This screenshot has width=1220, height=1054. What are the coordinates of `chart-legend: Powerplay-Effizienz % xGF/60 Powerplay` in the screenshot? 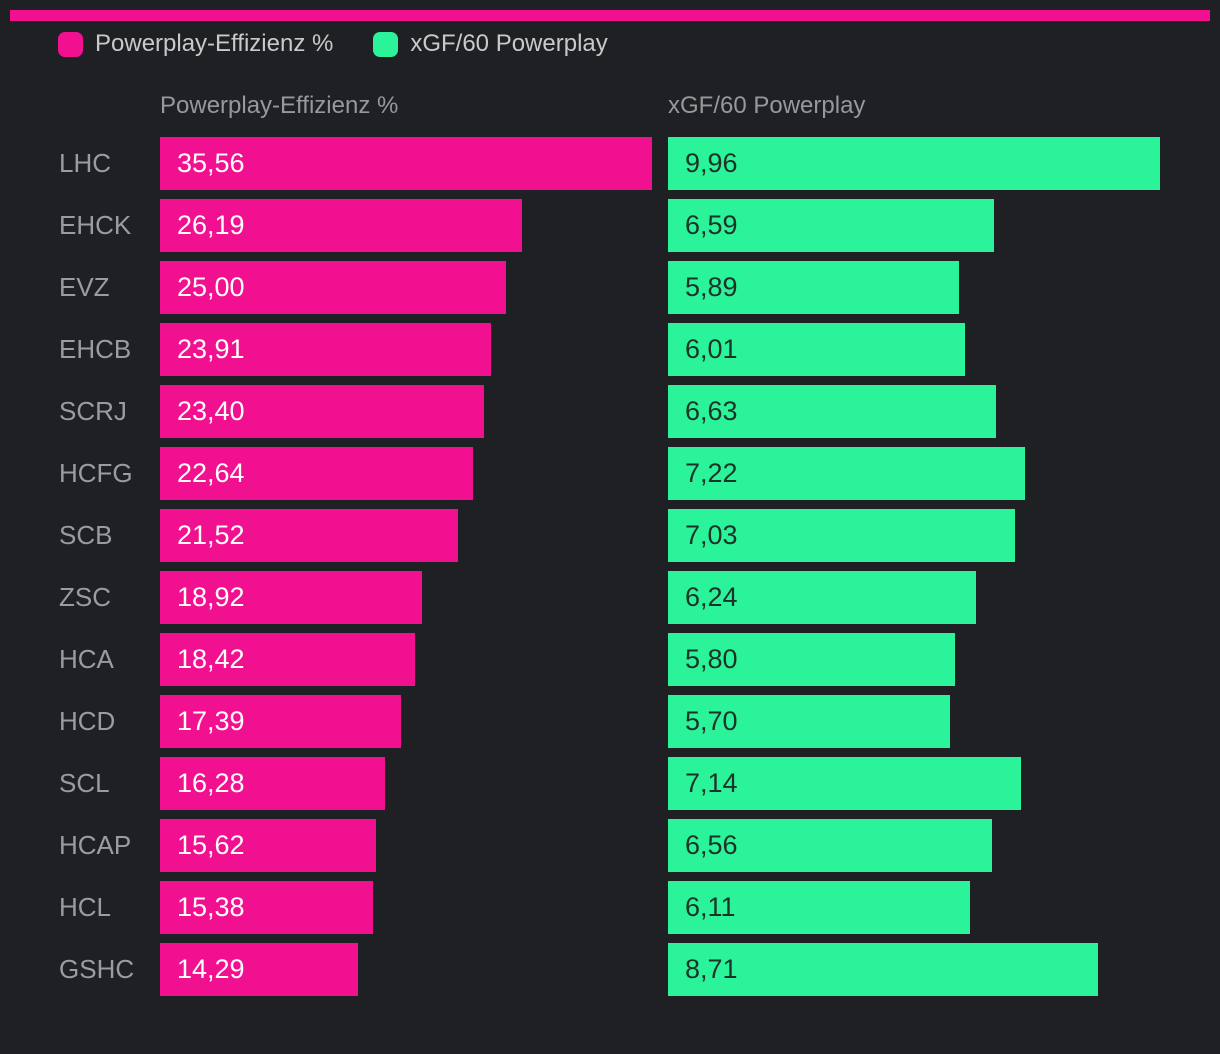 It's located at (333, 44).